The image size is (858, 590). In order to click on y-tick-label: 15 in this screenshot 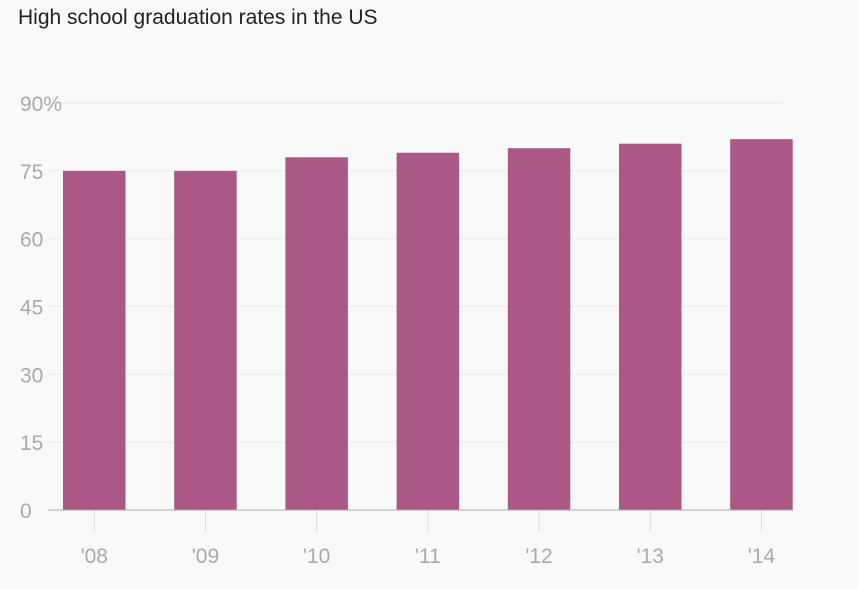, I will do `click(31, 443)`.